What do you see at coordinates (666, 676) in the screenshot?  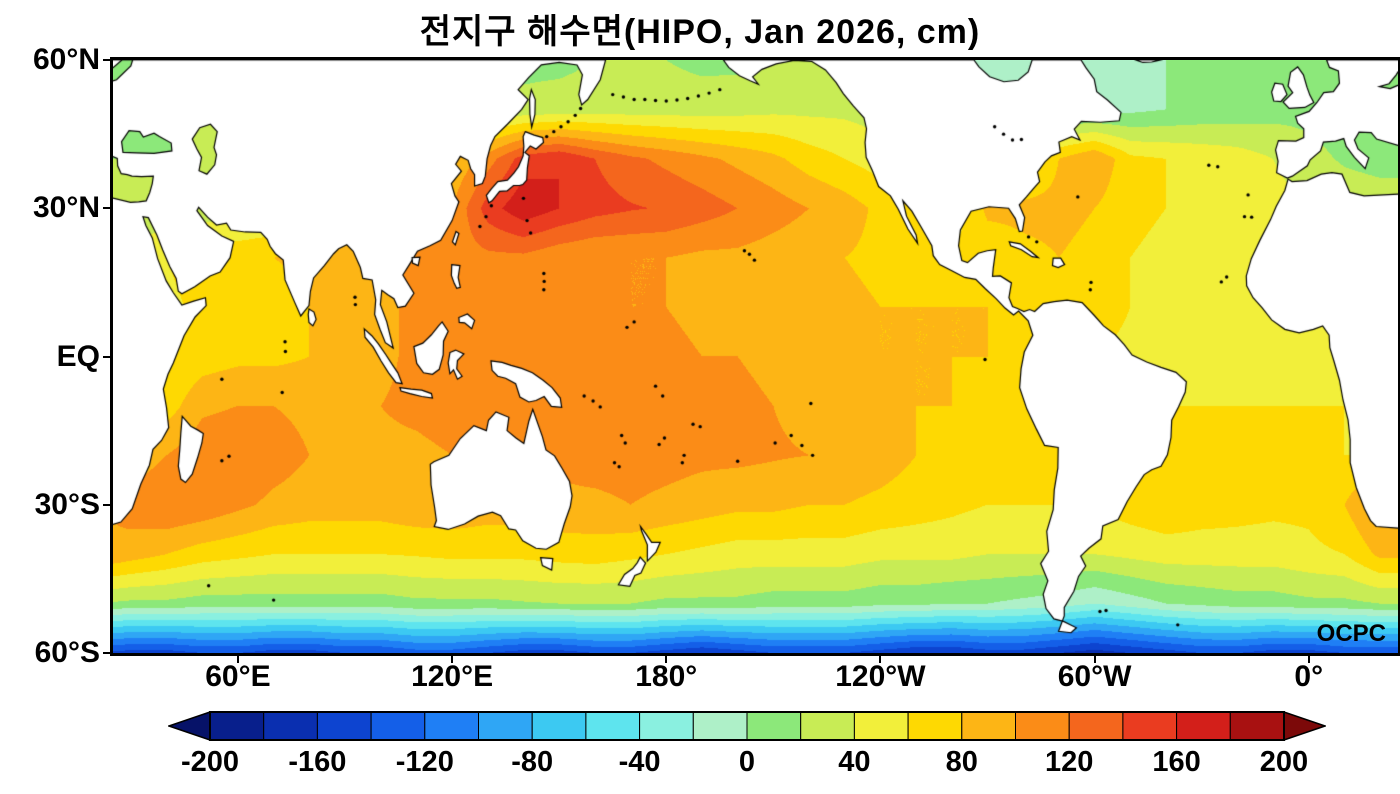 I see `x-axis-label: 180°` at bounding box center [666, 676].